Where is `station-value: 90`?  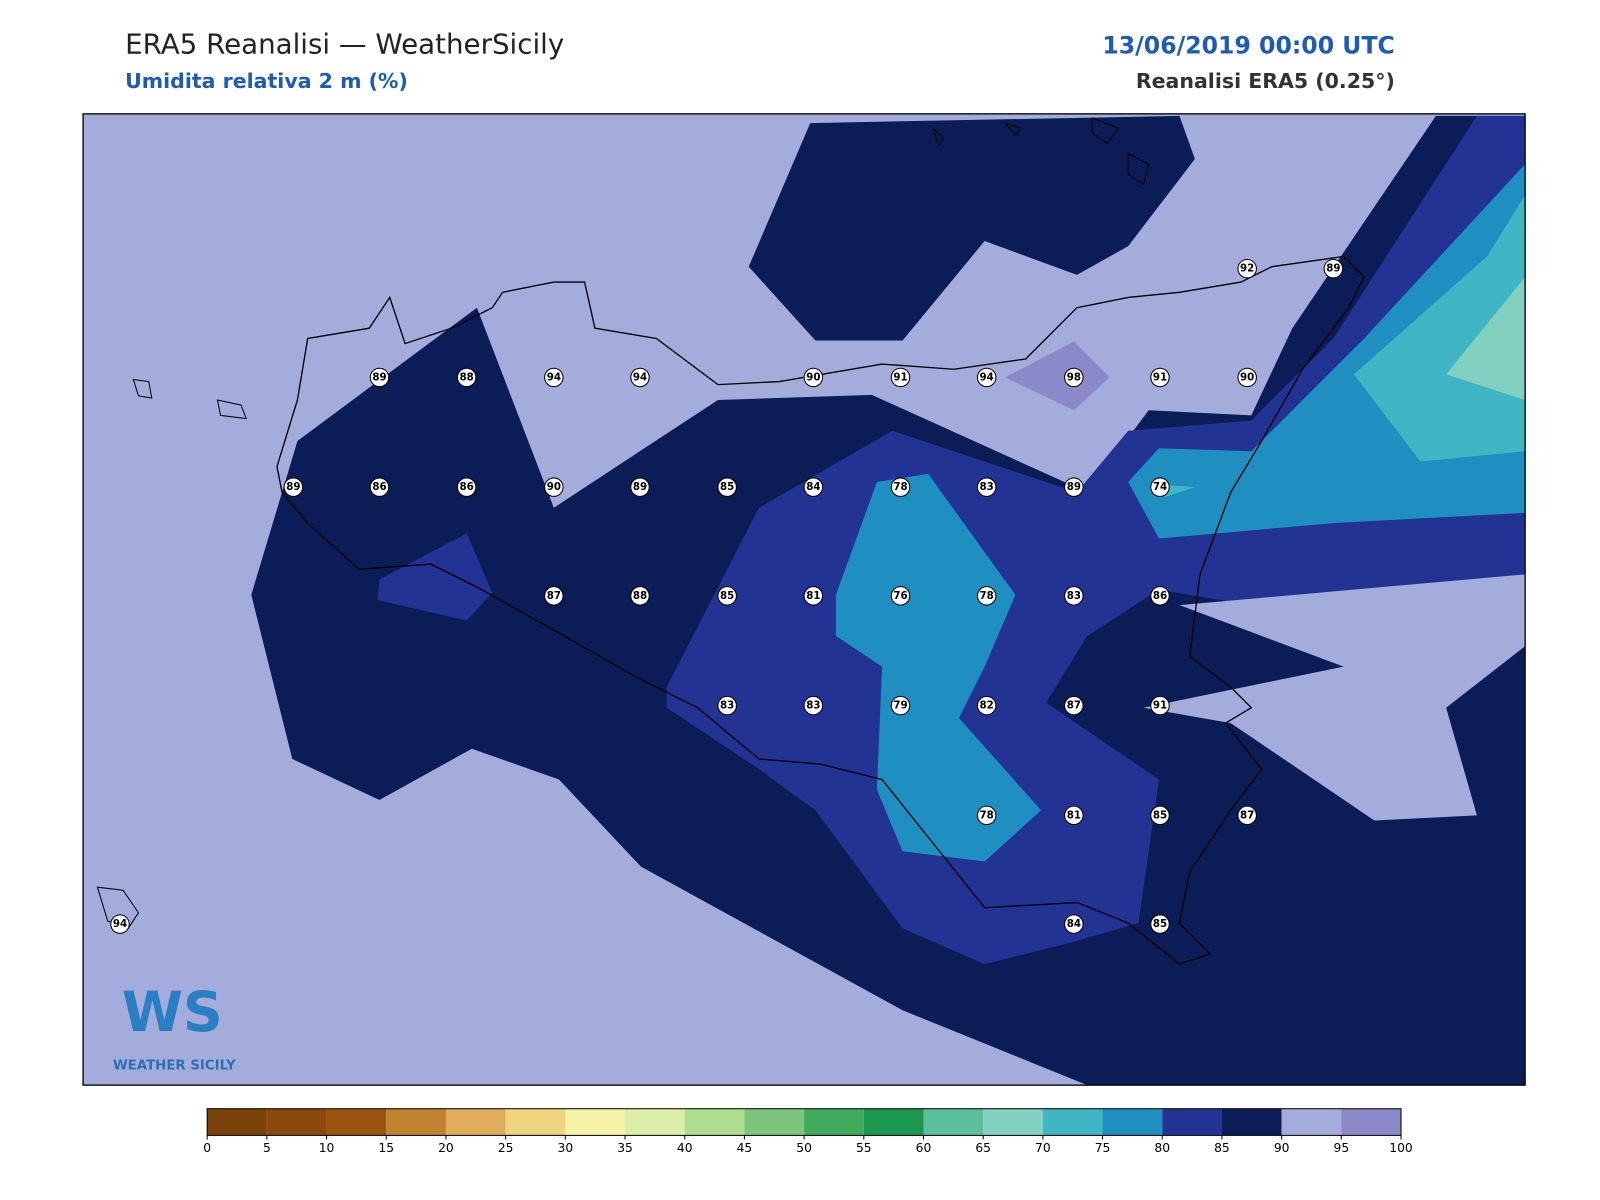
station-value: 90 is located at coordinates (813, 377).